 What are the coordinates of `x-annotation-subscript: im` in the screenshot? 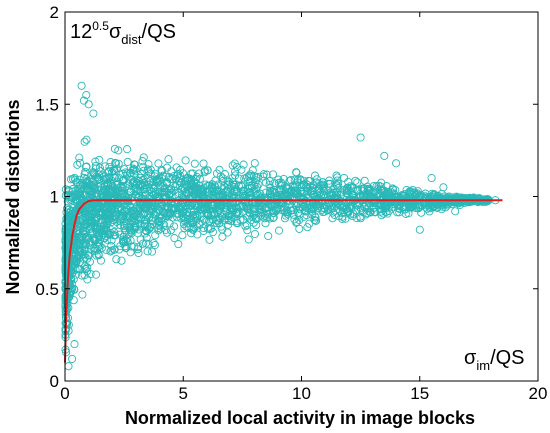 It's located at (483, 365).